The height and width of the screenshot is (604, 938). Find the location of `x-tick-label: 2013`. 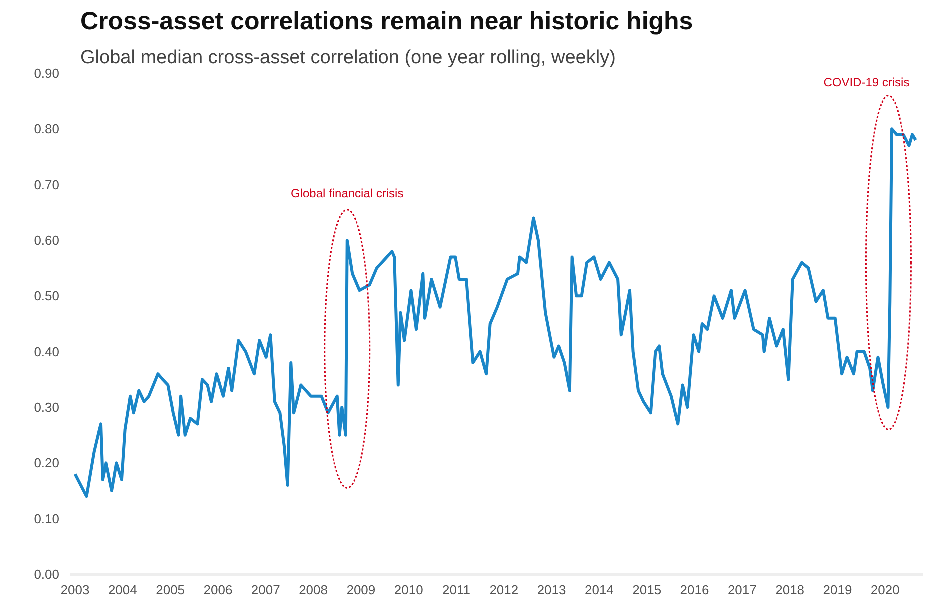

x-tick-label: 2013 is located at coordinates (551, 590).